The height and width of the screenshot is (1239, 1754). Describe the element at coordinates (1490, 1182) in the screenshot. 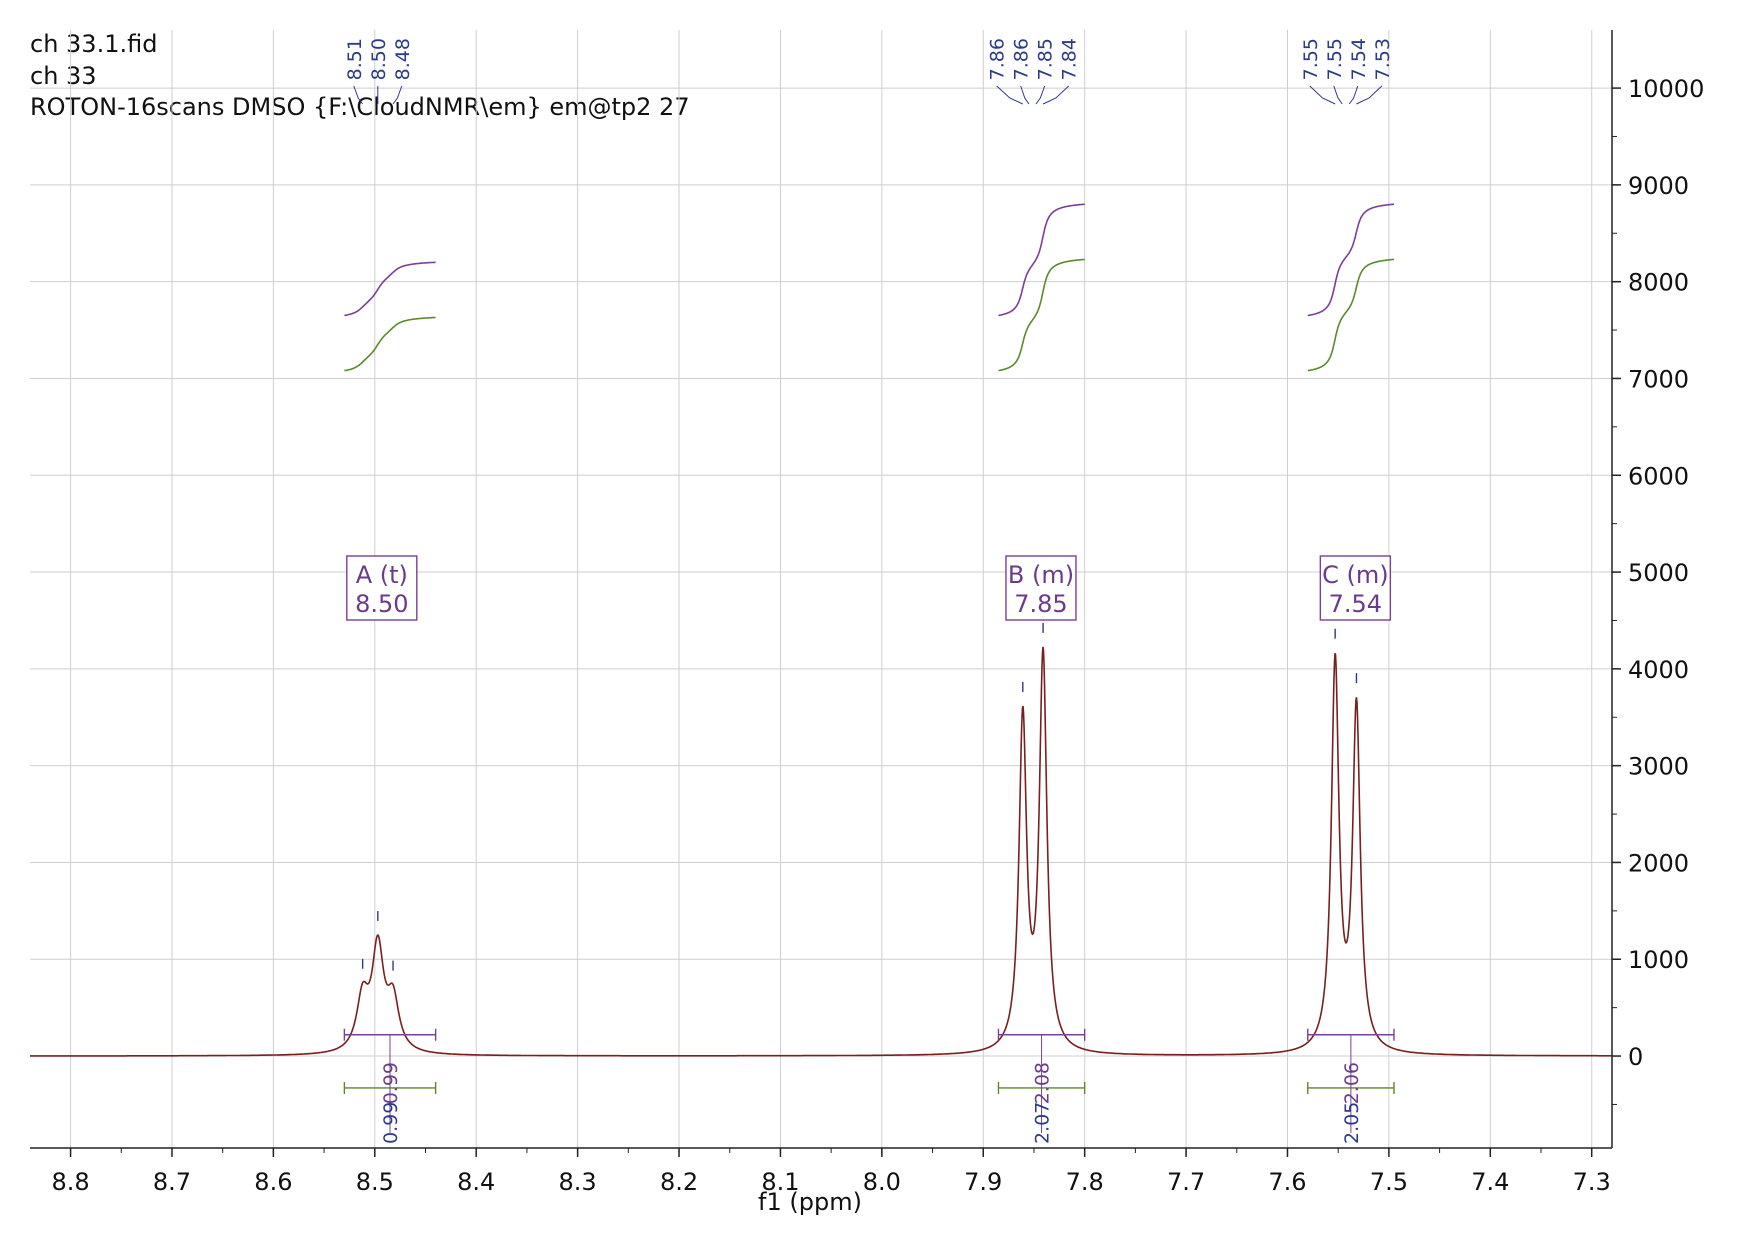

I see `x-tick-label: 7.4` at that location.